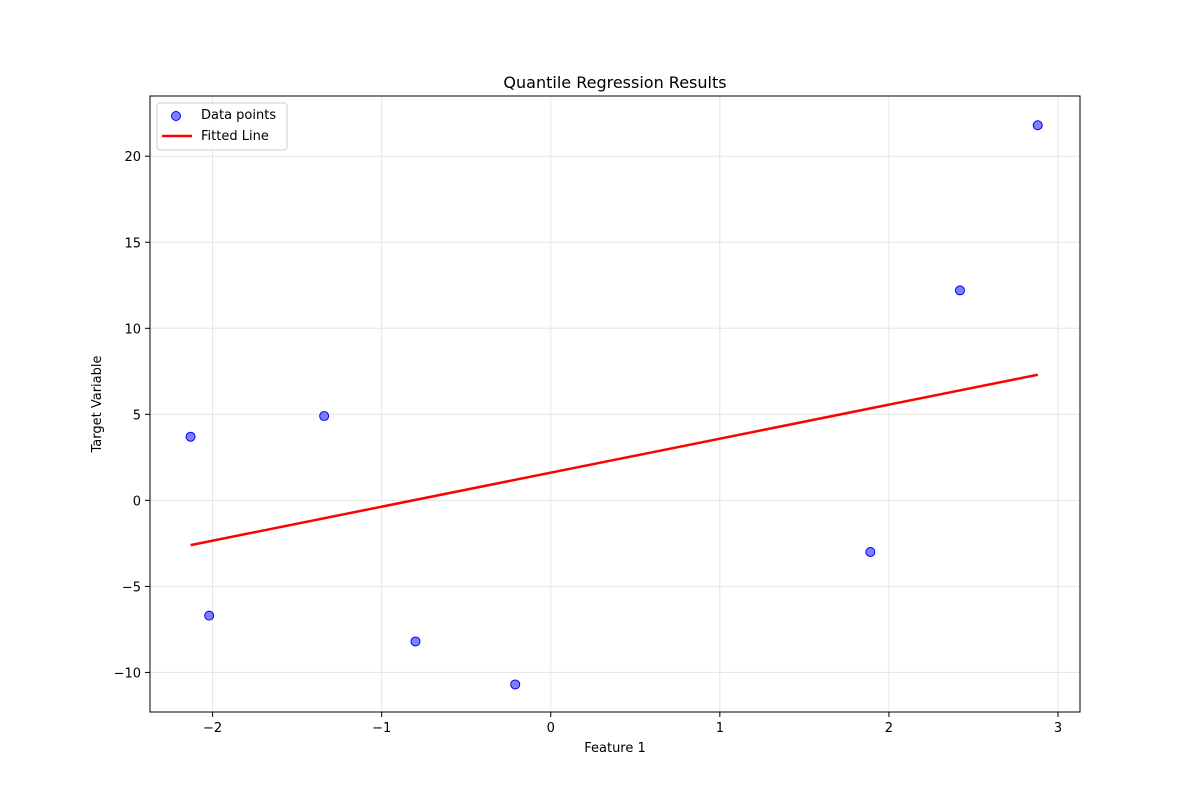 Image resolution: width=1200 pixels, height=800 pixels. What do you see at coordinates (97, 405) in the screenshot?
I see `y-axis-label: Target Variable` at bounding box center [97, 405].